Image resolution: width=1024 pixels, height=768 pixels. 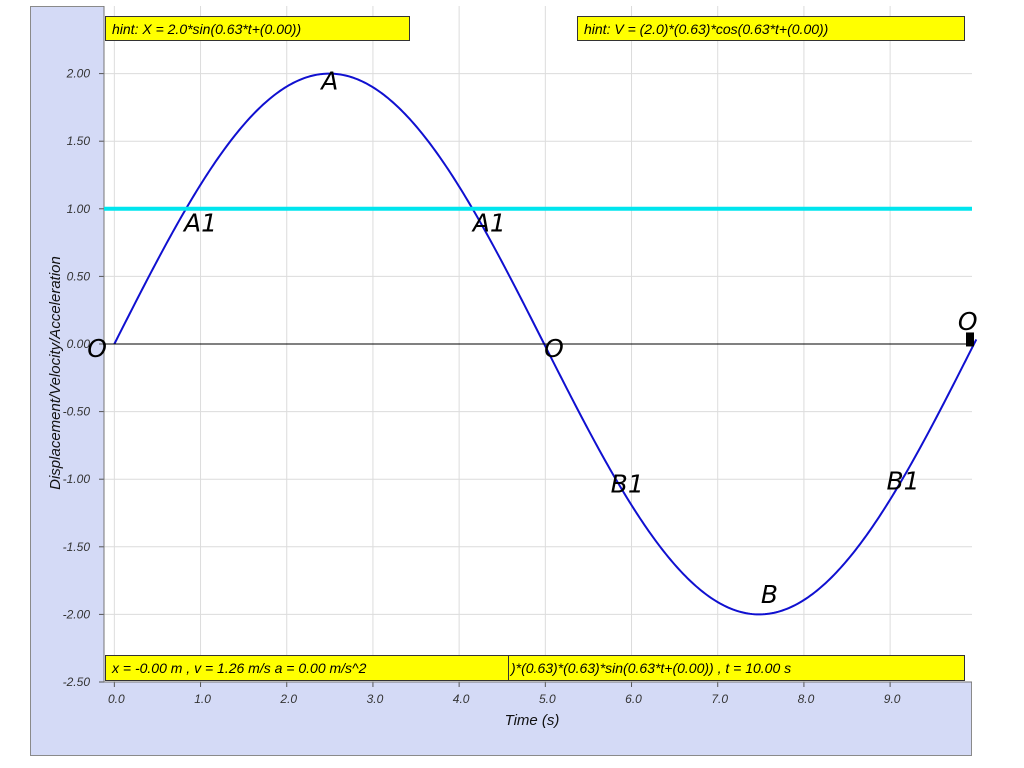 What do you see at coordinates (79, 141) in the screenshot?
I see `y-tick-label: 1.50` at bounding box center [79, 141].